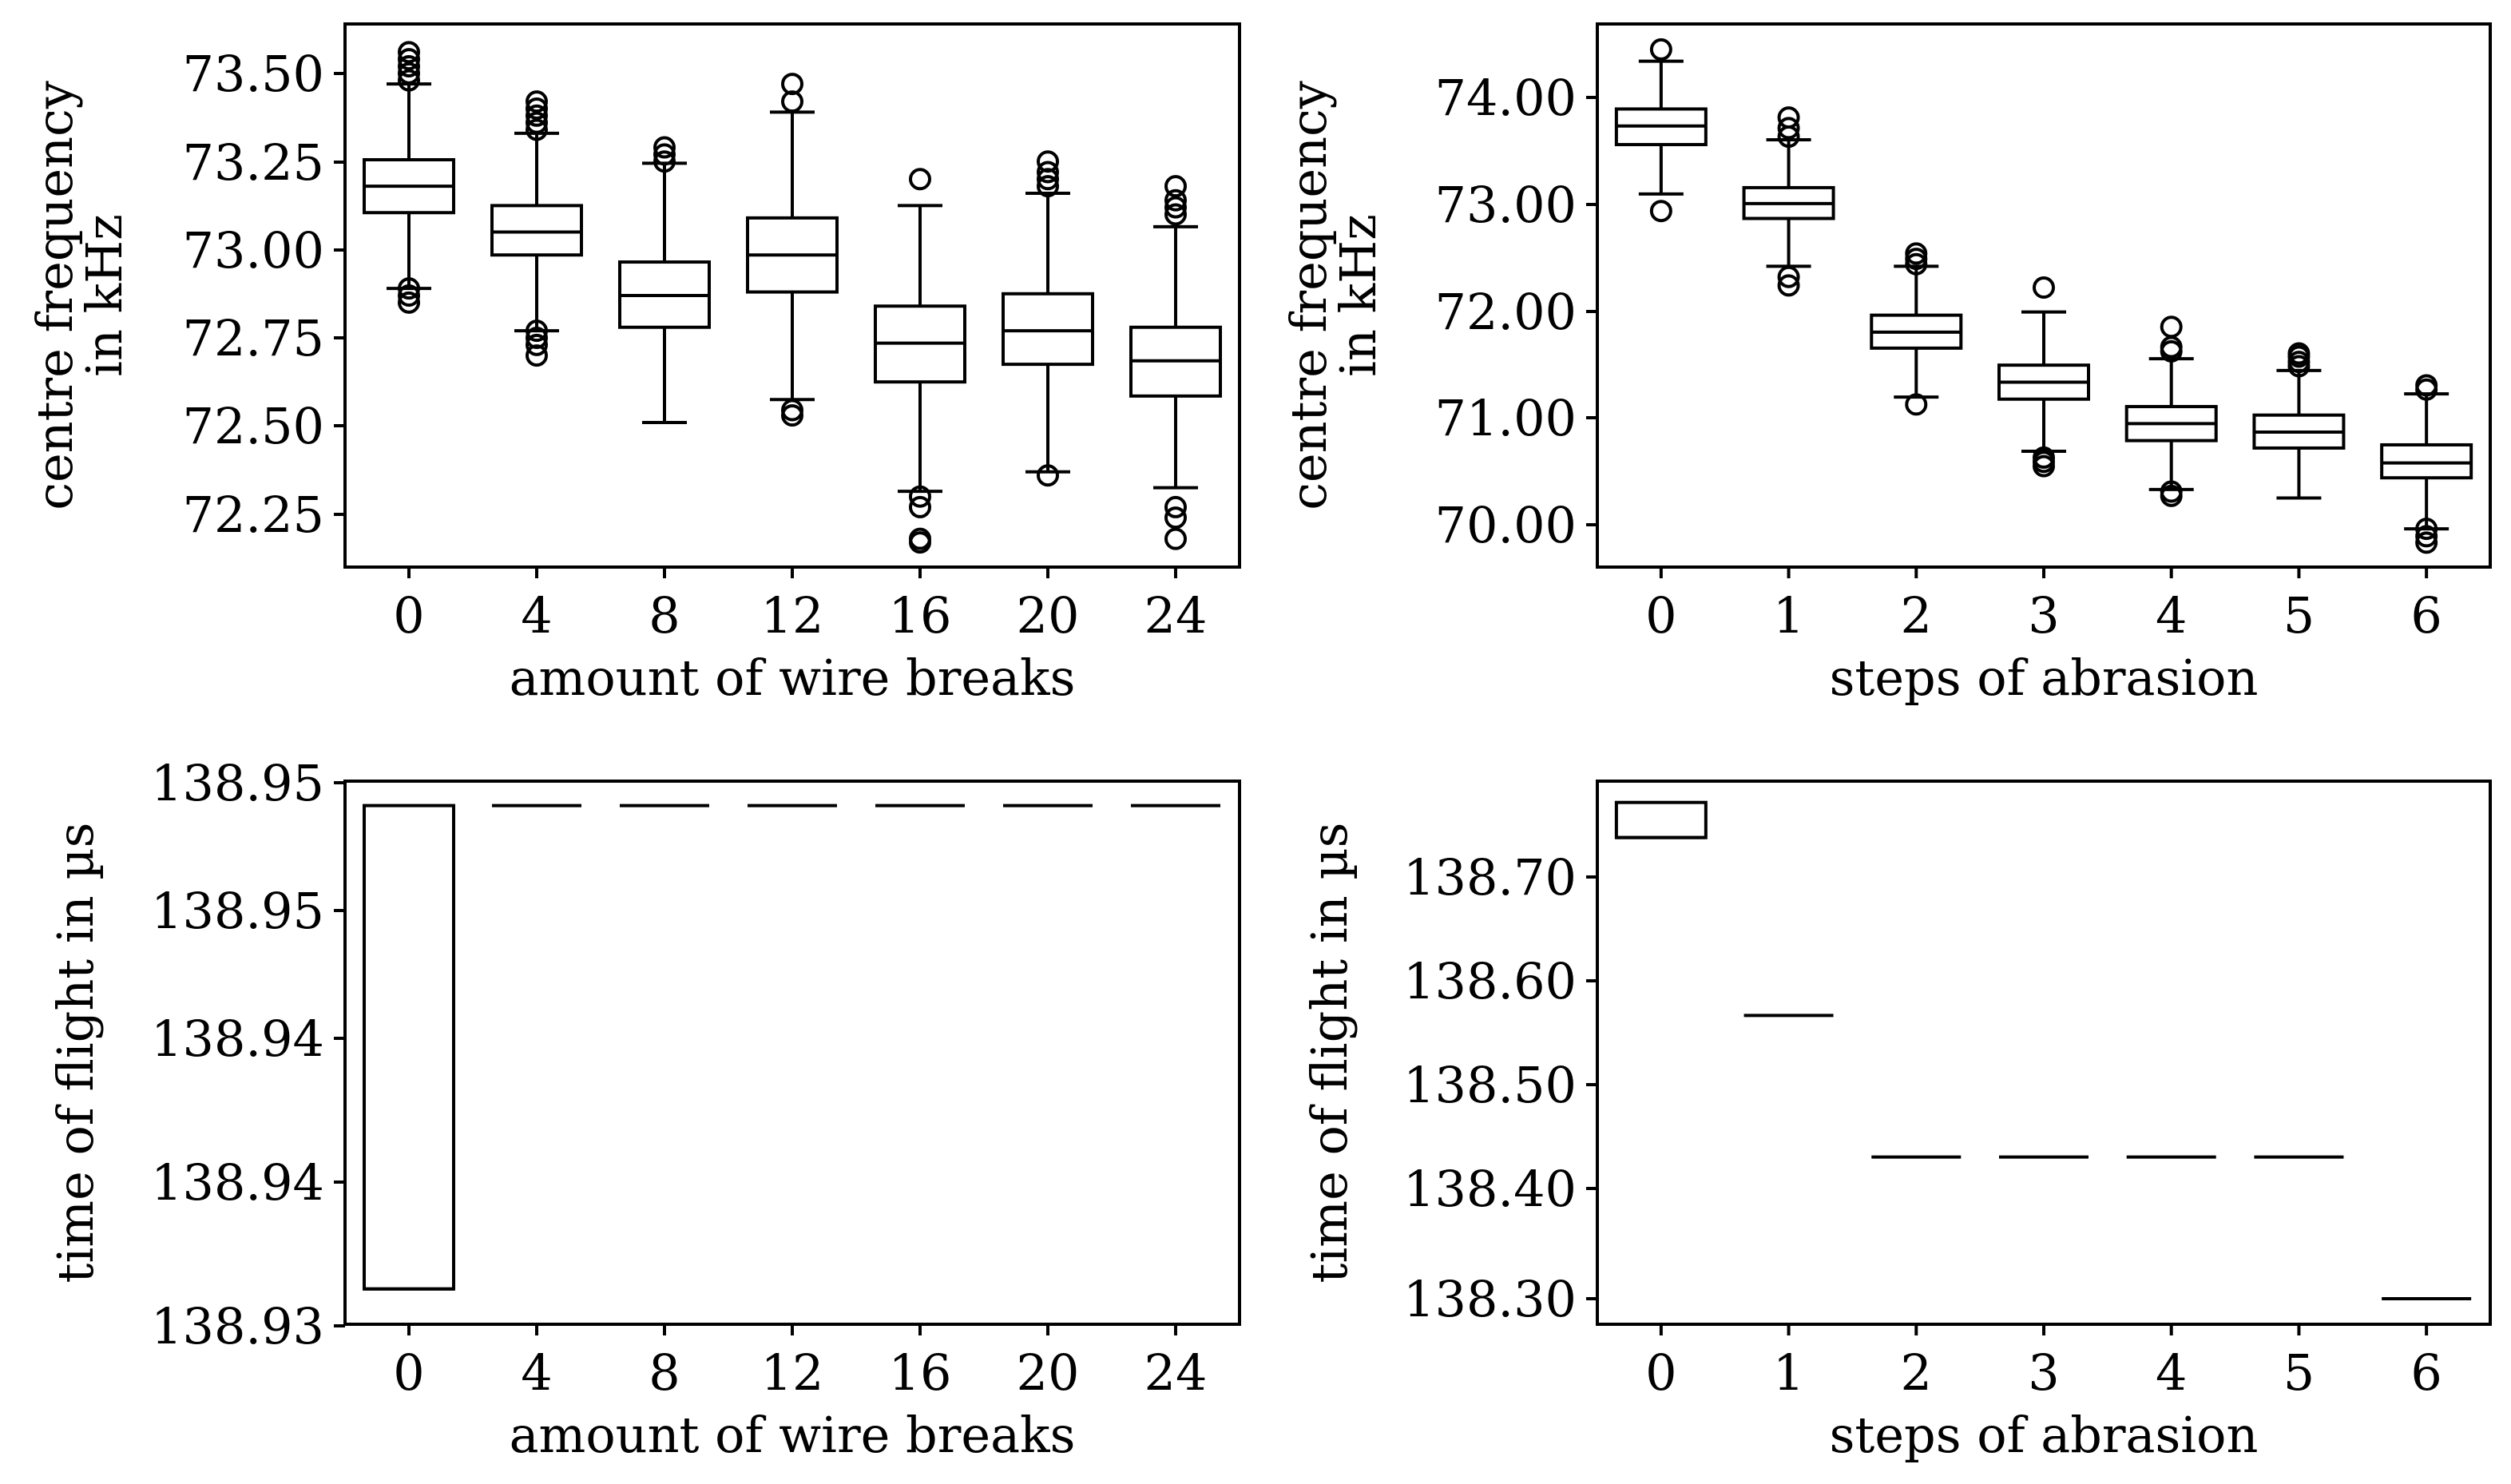  Describe the element at coordinates (1506, 312) in the screenshot. I see `y-tick-label: 72.00` at that location.